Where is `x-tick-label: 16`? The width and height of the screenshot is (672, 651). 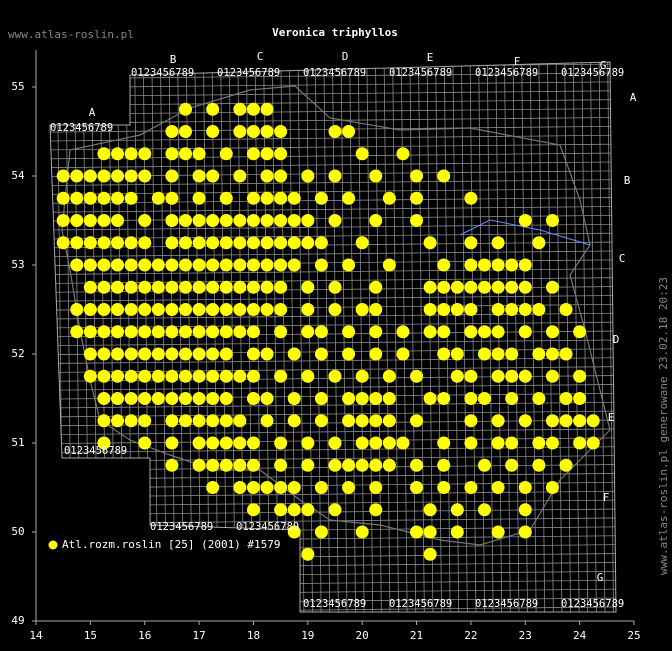 x-tick-label: 16 is located at coordinates (144, 635).